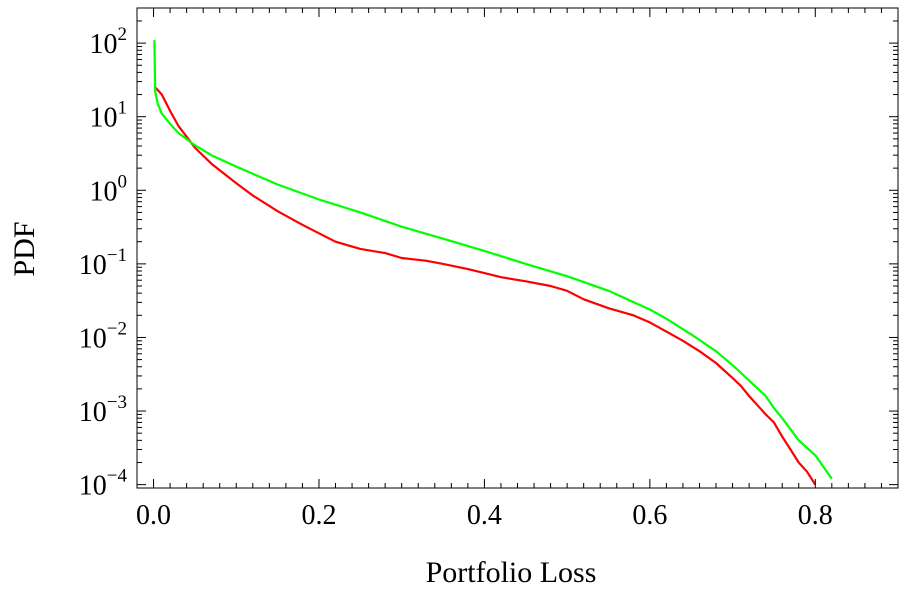  Describe the element at coordinates (318, 515) in the screenshot. I see `x-tick-label: 0.2` at that location.